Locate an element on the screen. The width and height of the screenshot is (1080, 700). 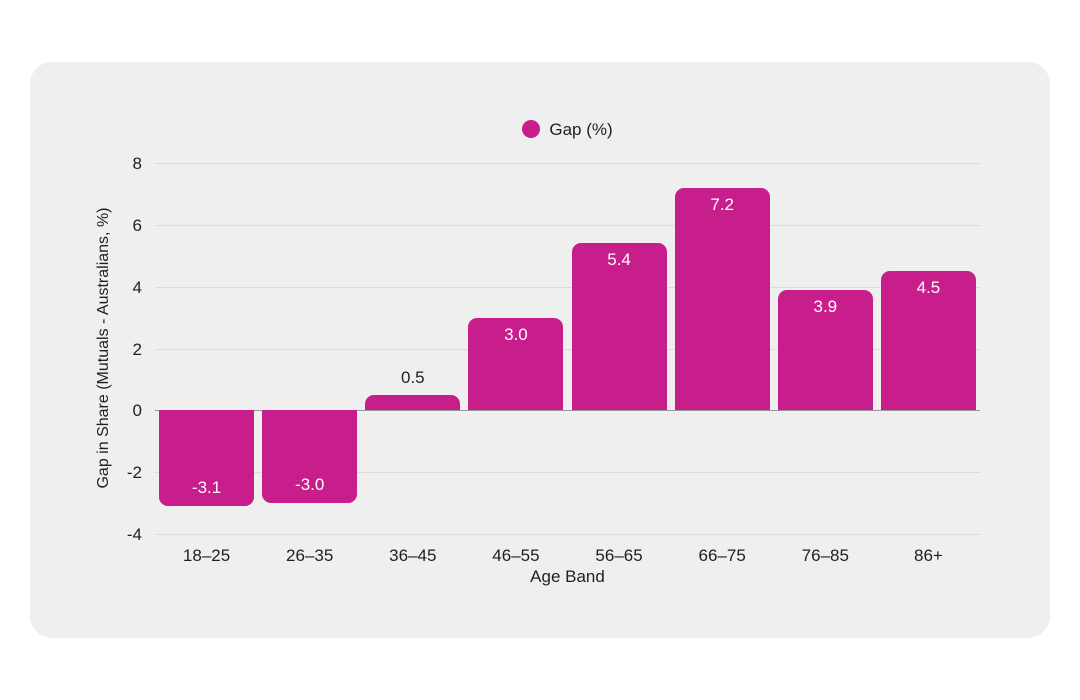
bar-18–25: -3.1 is located at coordinates (207, 458).